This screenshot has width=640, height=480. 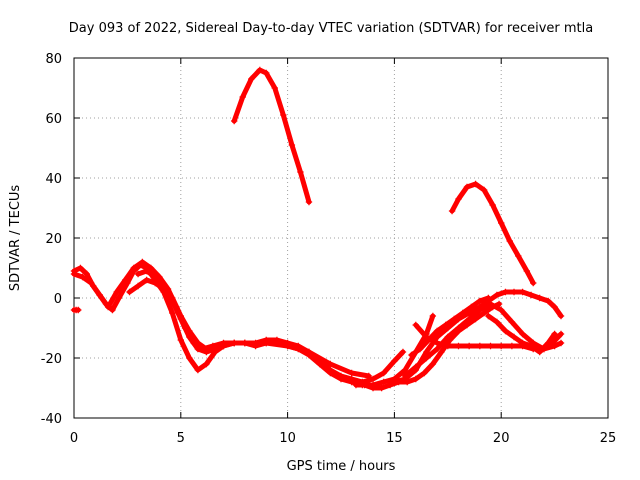 What do you see at coordinates (343, 438) in the screenshot?
I see `x-tick-labels: 0 5 10 15 20 25` at bounding box center [343, 438].